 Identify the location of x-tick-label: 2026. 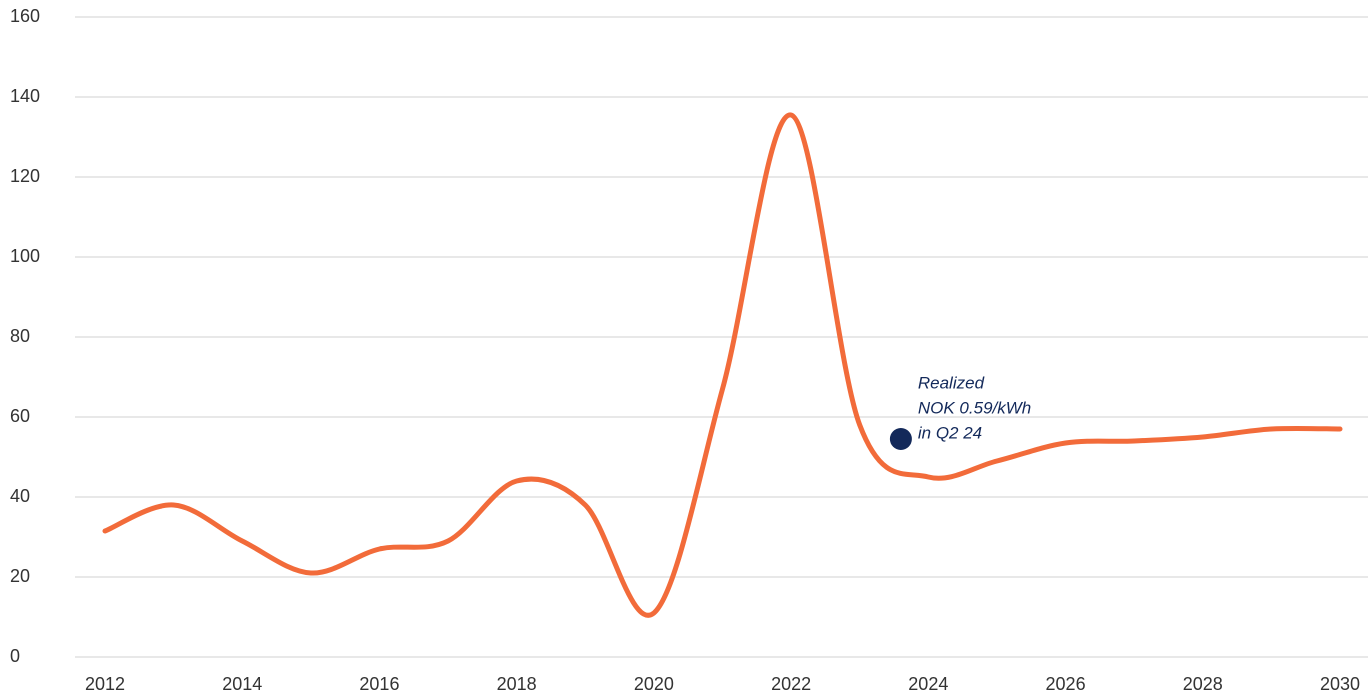
(1066, 684).